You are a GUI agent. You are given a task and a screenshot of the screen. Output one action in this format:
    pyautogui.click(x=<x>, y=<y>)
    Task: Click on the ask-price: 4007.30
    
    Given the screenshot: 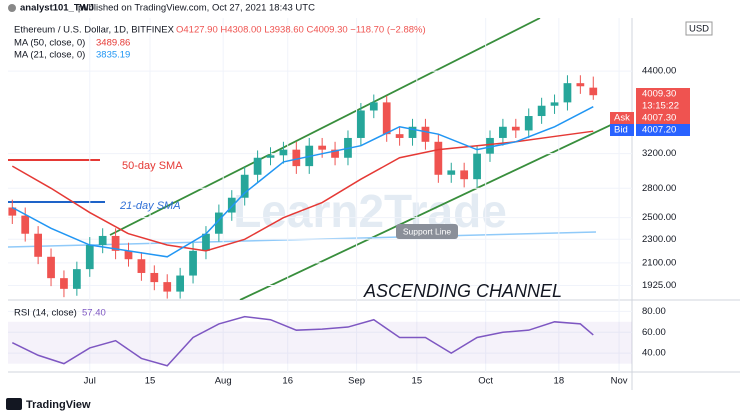 What is the action you would take?
    pyautogui.click(x=659, y=118)
    